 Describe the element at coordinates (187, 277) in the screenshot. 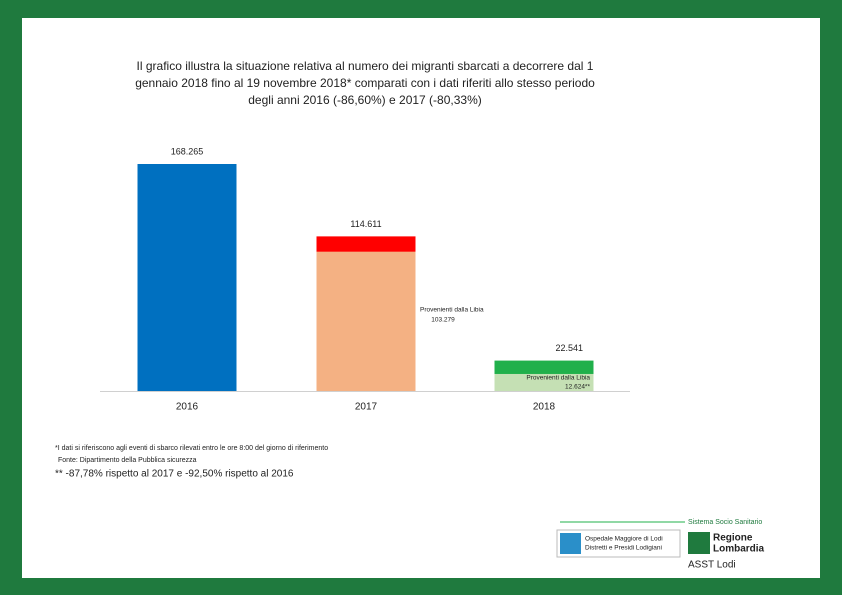

I see `bar` at that location.